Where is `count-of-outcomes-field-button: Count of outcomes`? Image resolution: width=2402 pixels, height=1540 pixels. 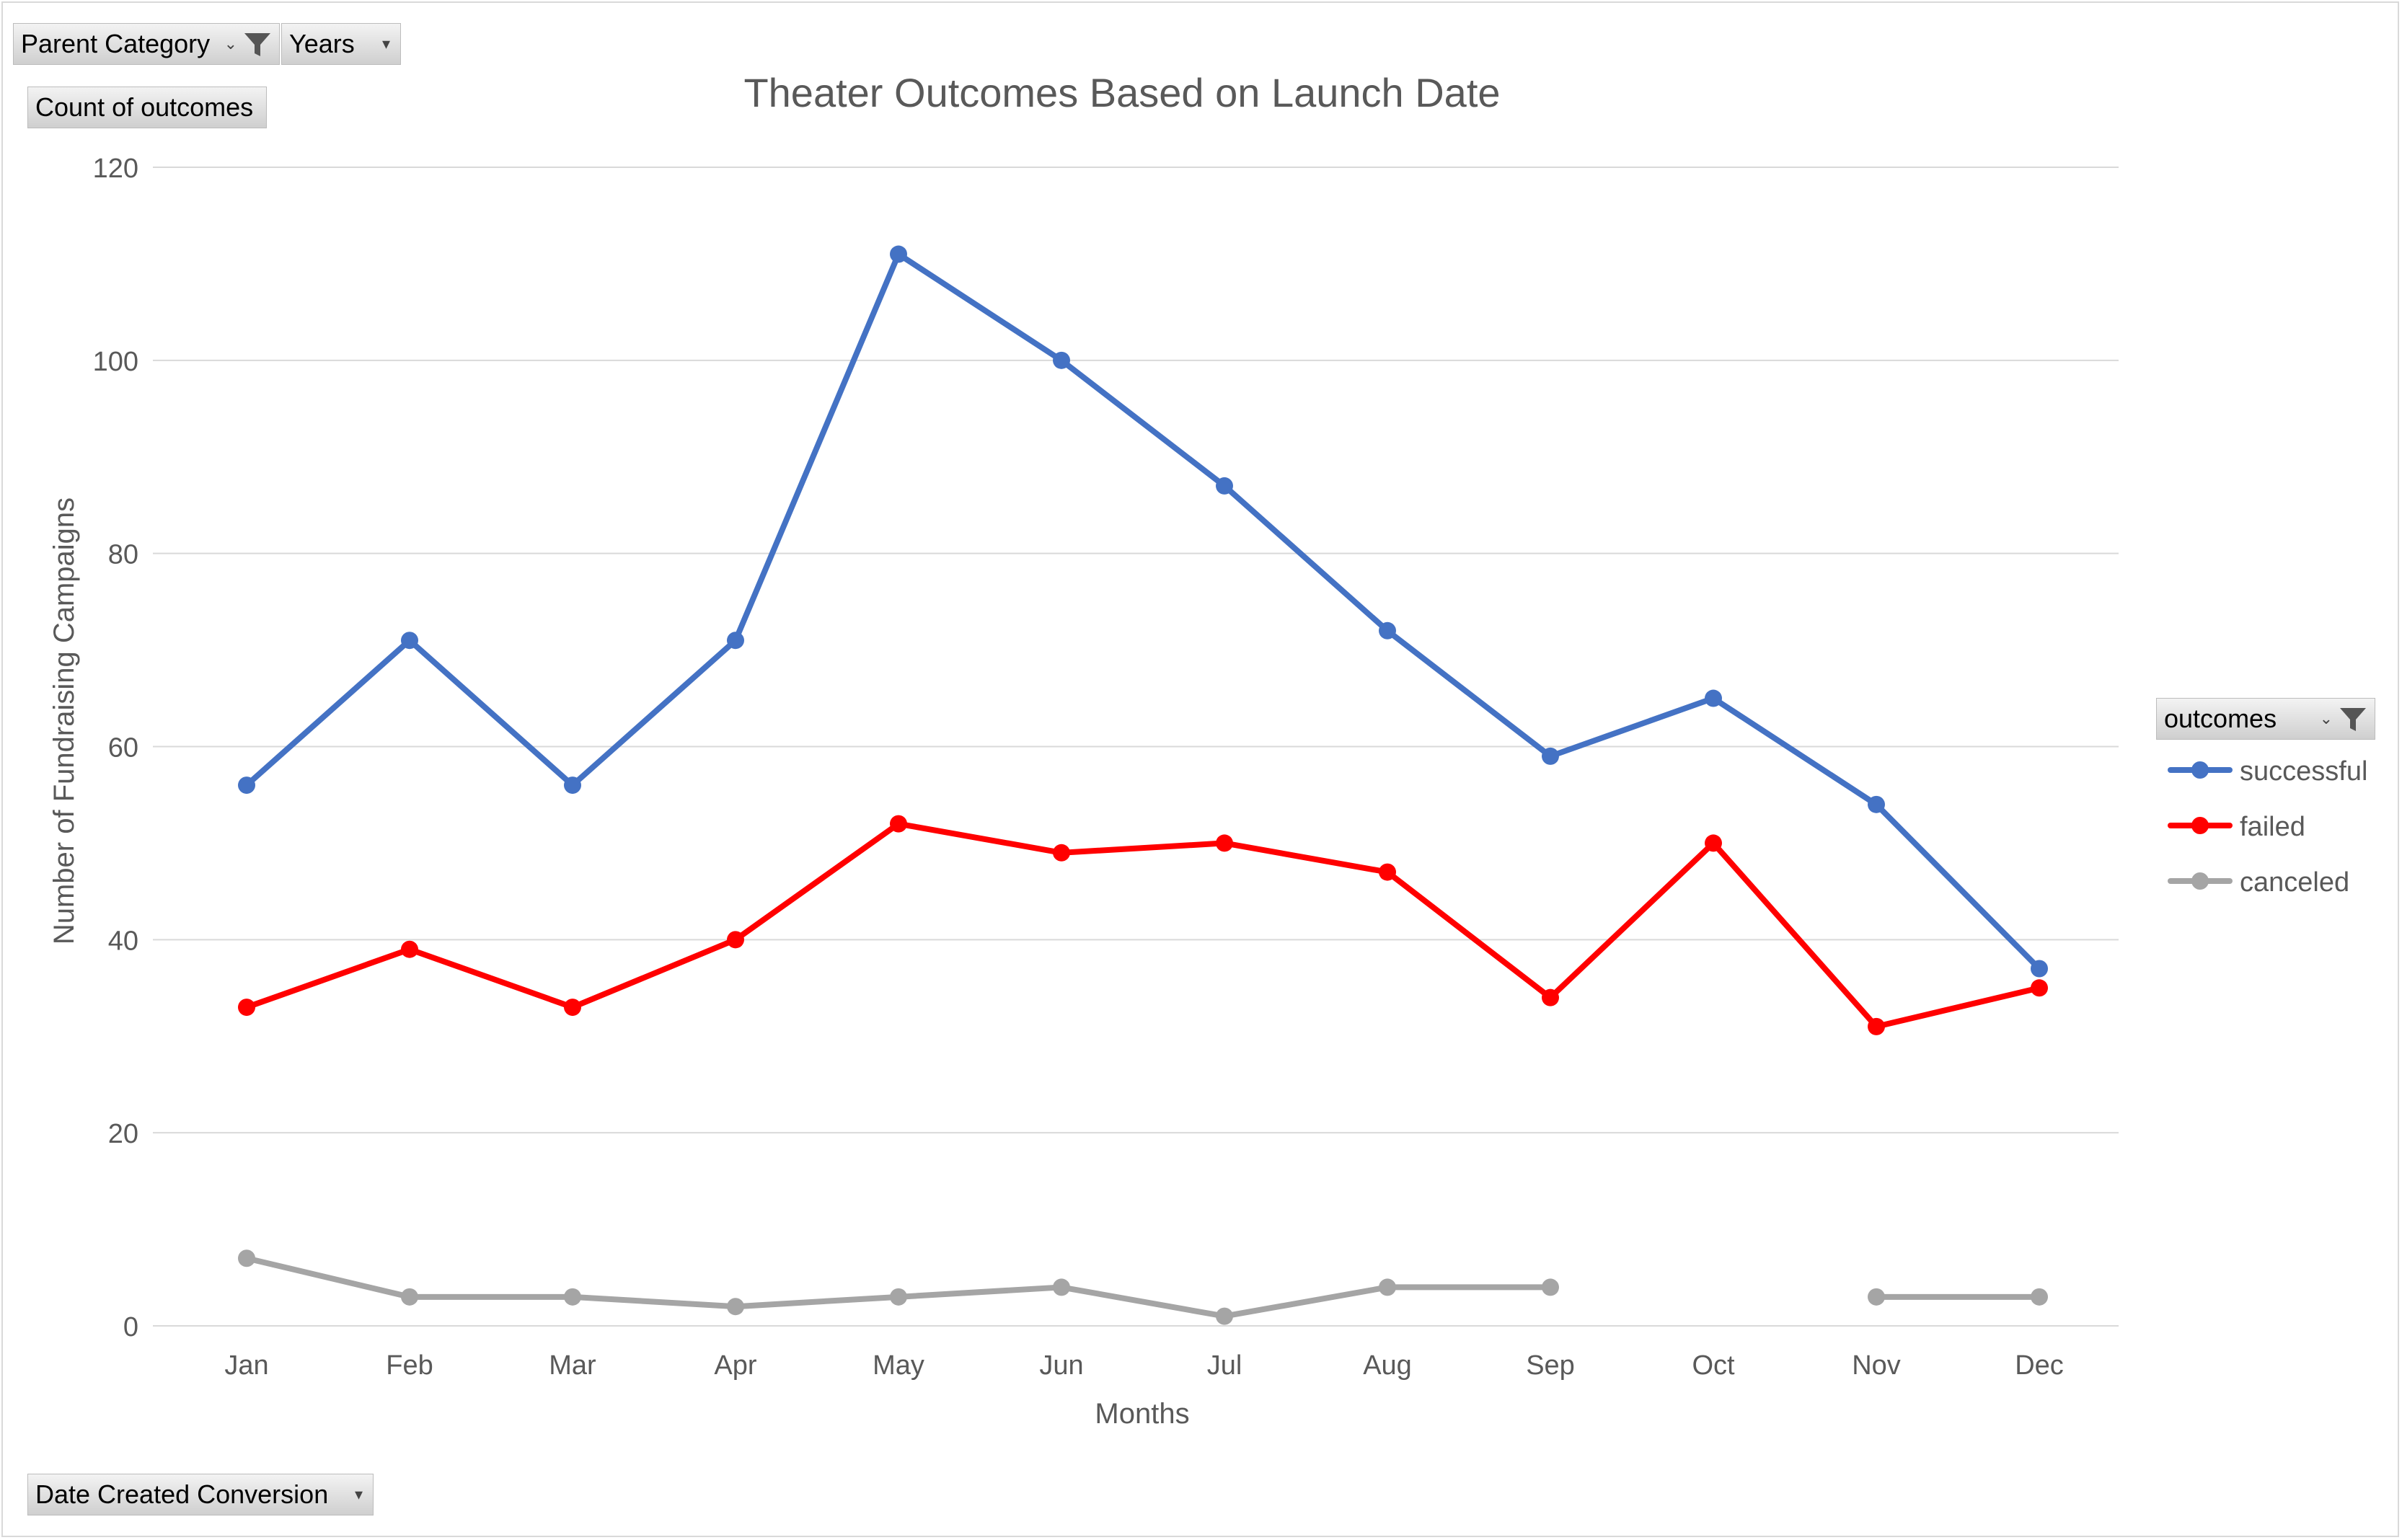
count-of-outcomes-field-button: Count of outcomes is located at coordinates (147, 108).